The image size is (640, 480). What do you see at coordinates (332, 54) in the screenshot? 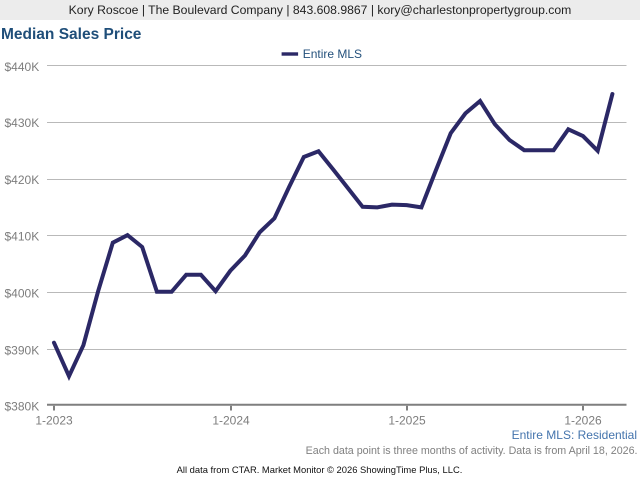
I see `svg-text: Entire MLS` at bounding box center [332, 54].